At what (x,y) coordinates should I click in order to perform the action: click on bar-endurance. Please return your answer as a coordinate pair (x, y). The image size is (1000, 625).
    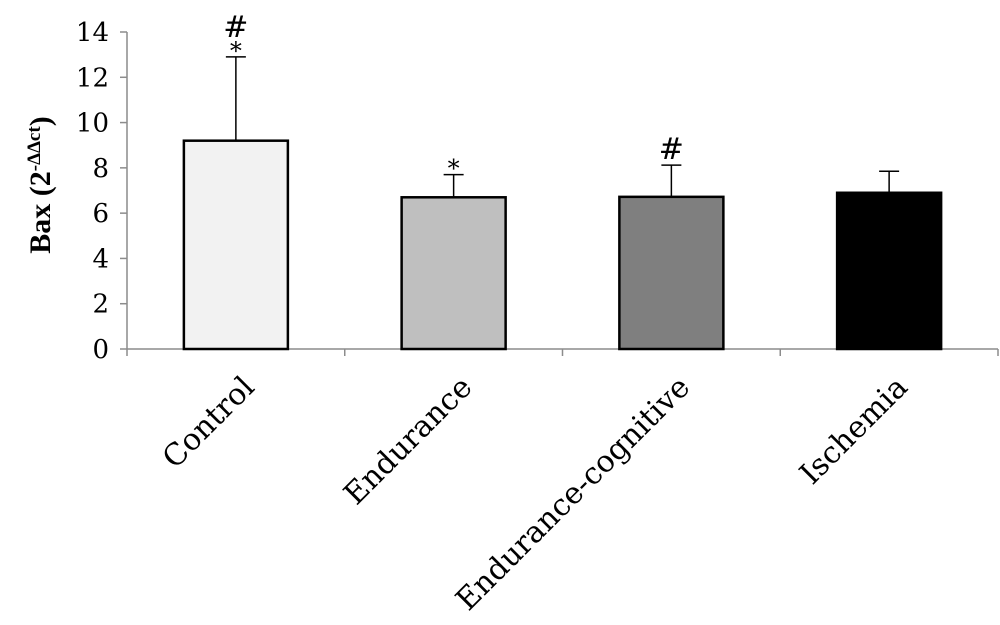
    Looking at the image, I should click on (453, 273).